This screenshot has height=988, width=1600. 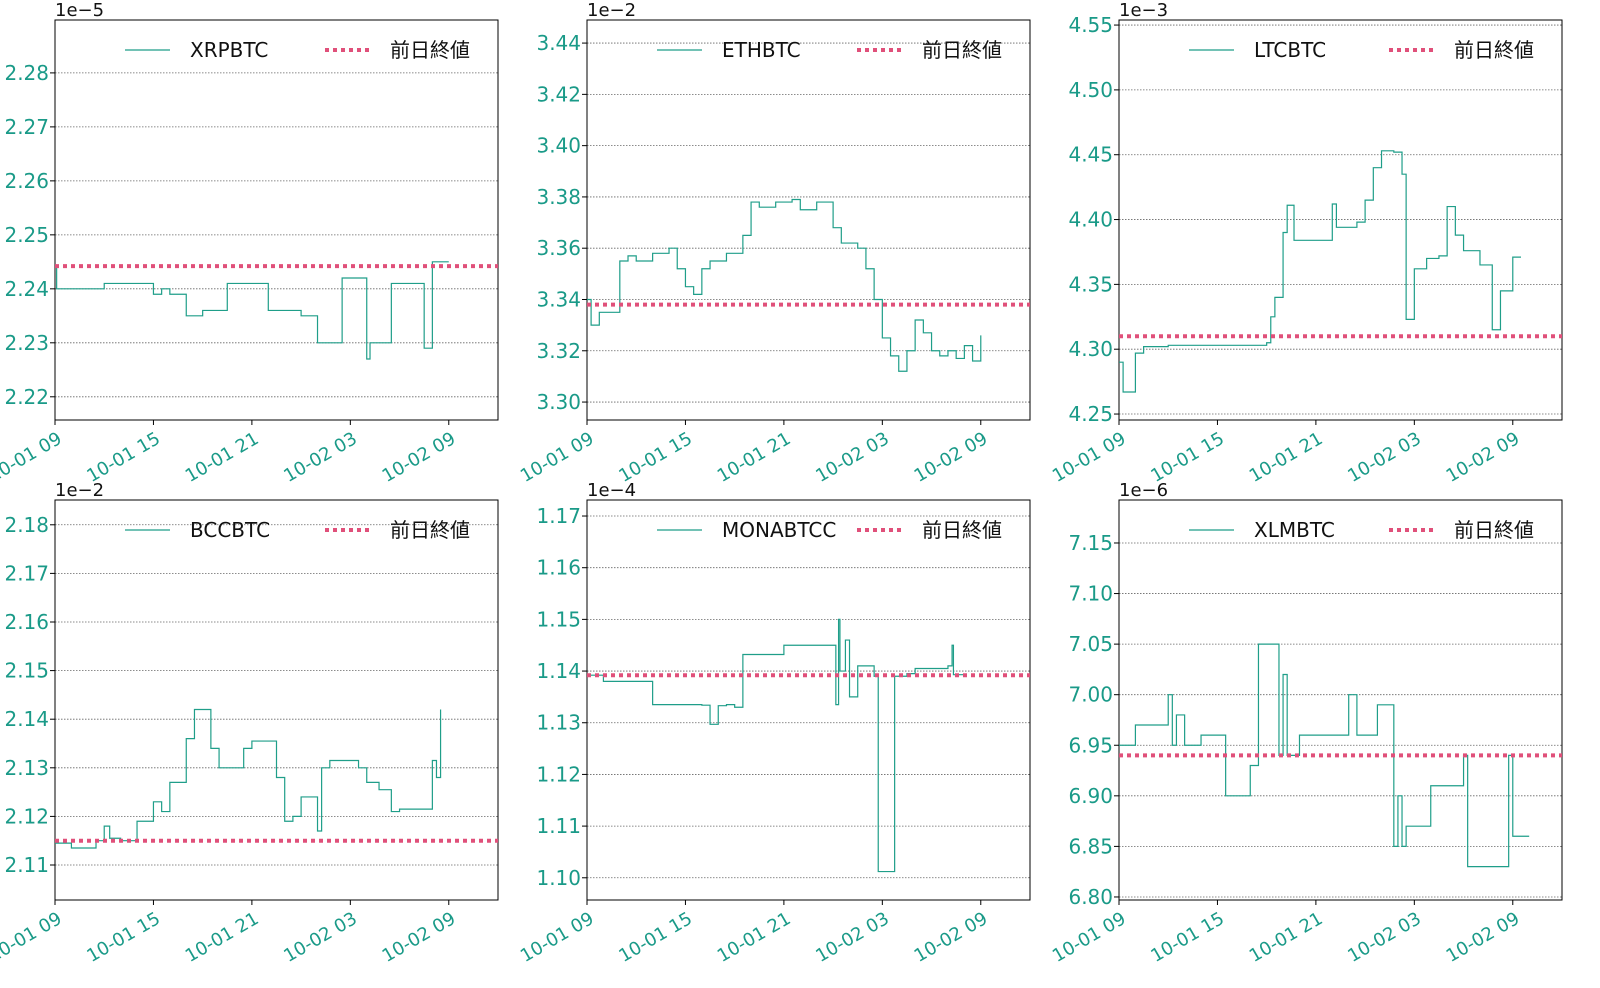 I want to click on y-tick-label: 6.80, so click(x=1090, y=897).